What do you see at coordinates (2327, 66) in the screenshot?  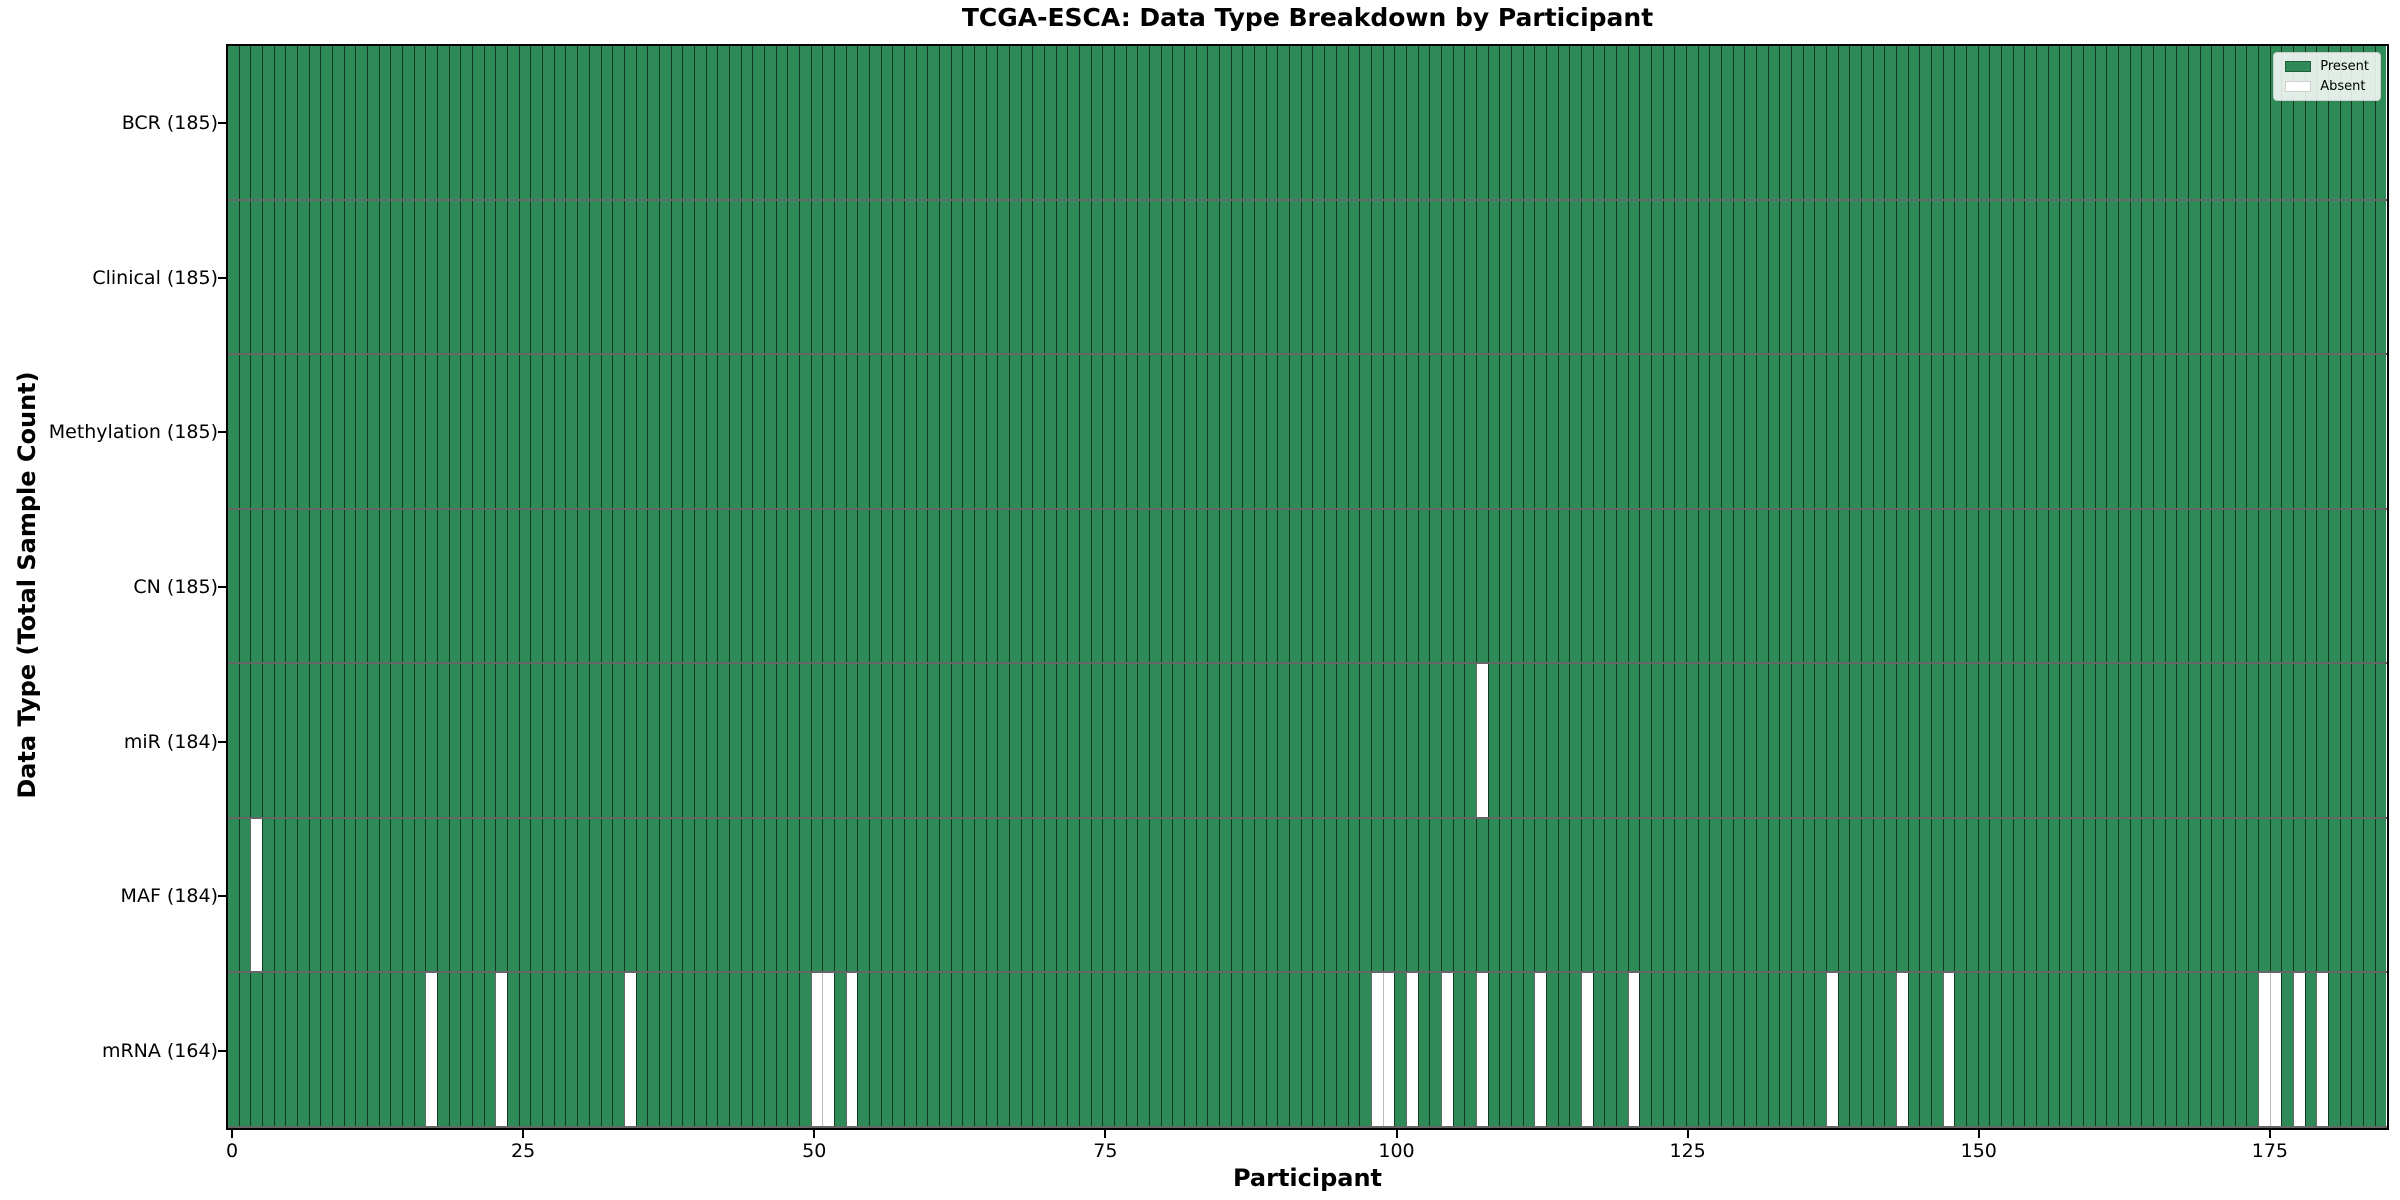 I see `legend-item-present: Present` at bounding box center [2327, 66].